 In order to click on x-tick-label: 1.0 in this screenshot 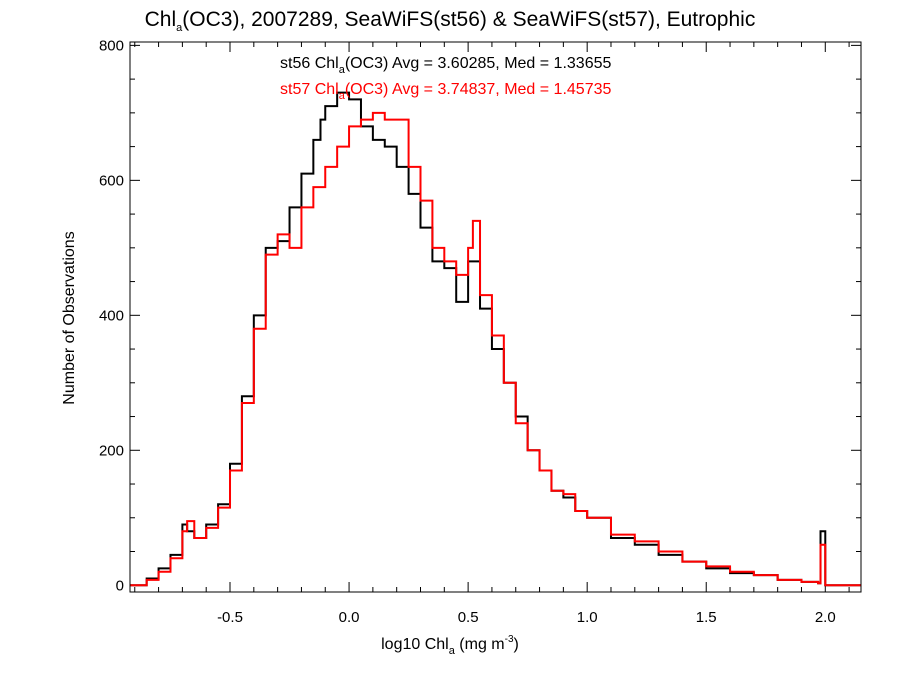, I will do `click(587, 617)`.